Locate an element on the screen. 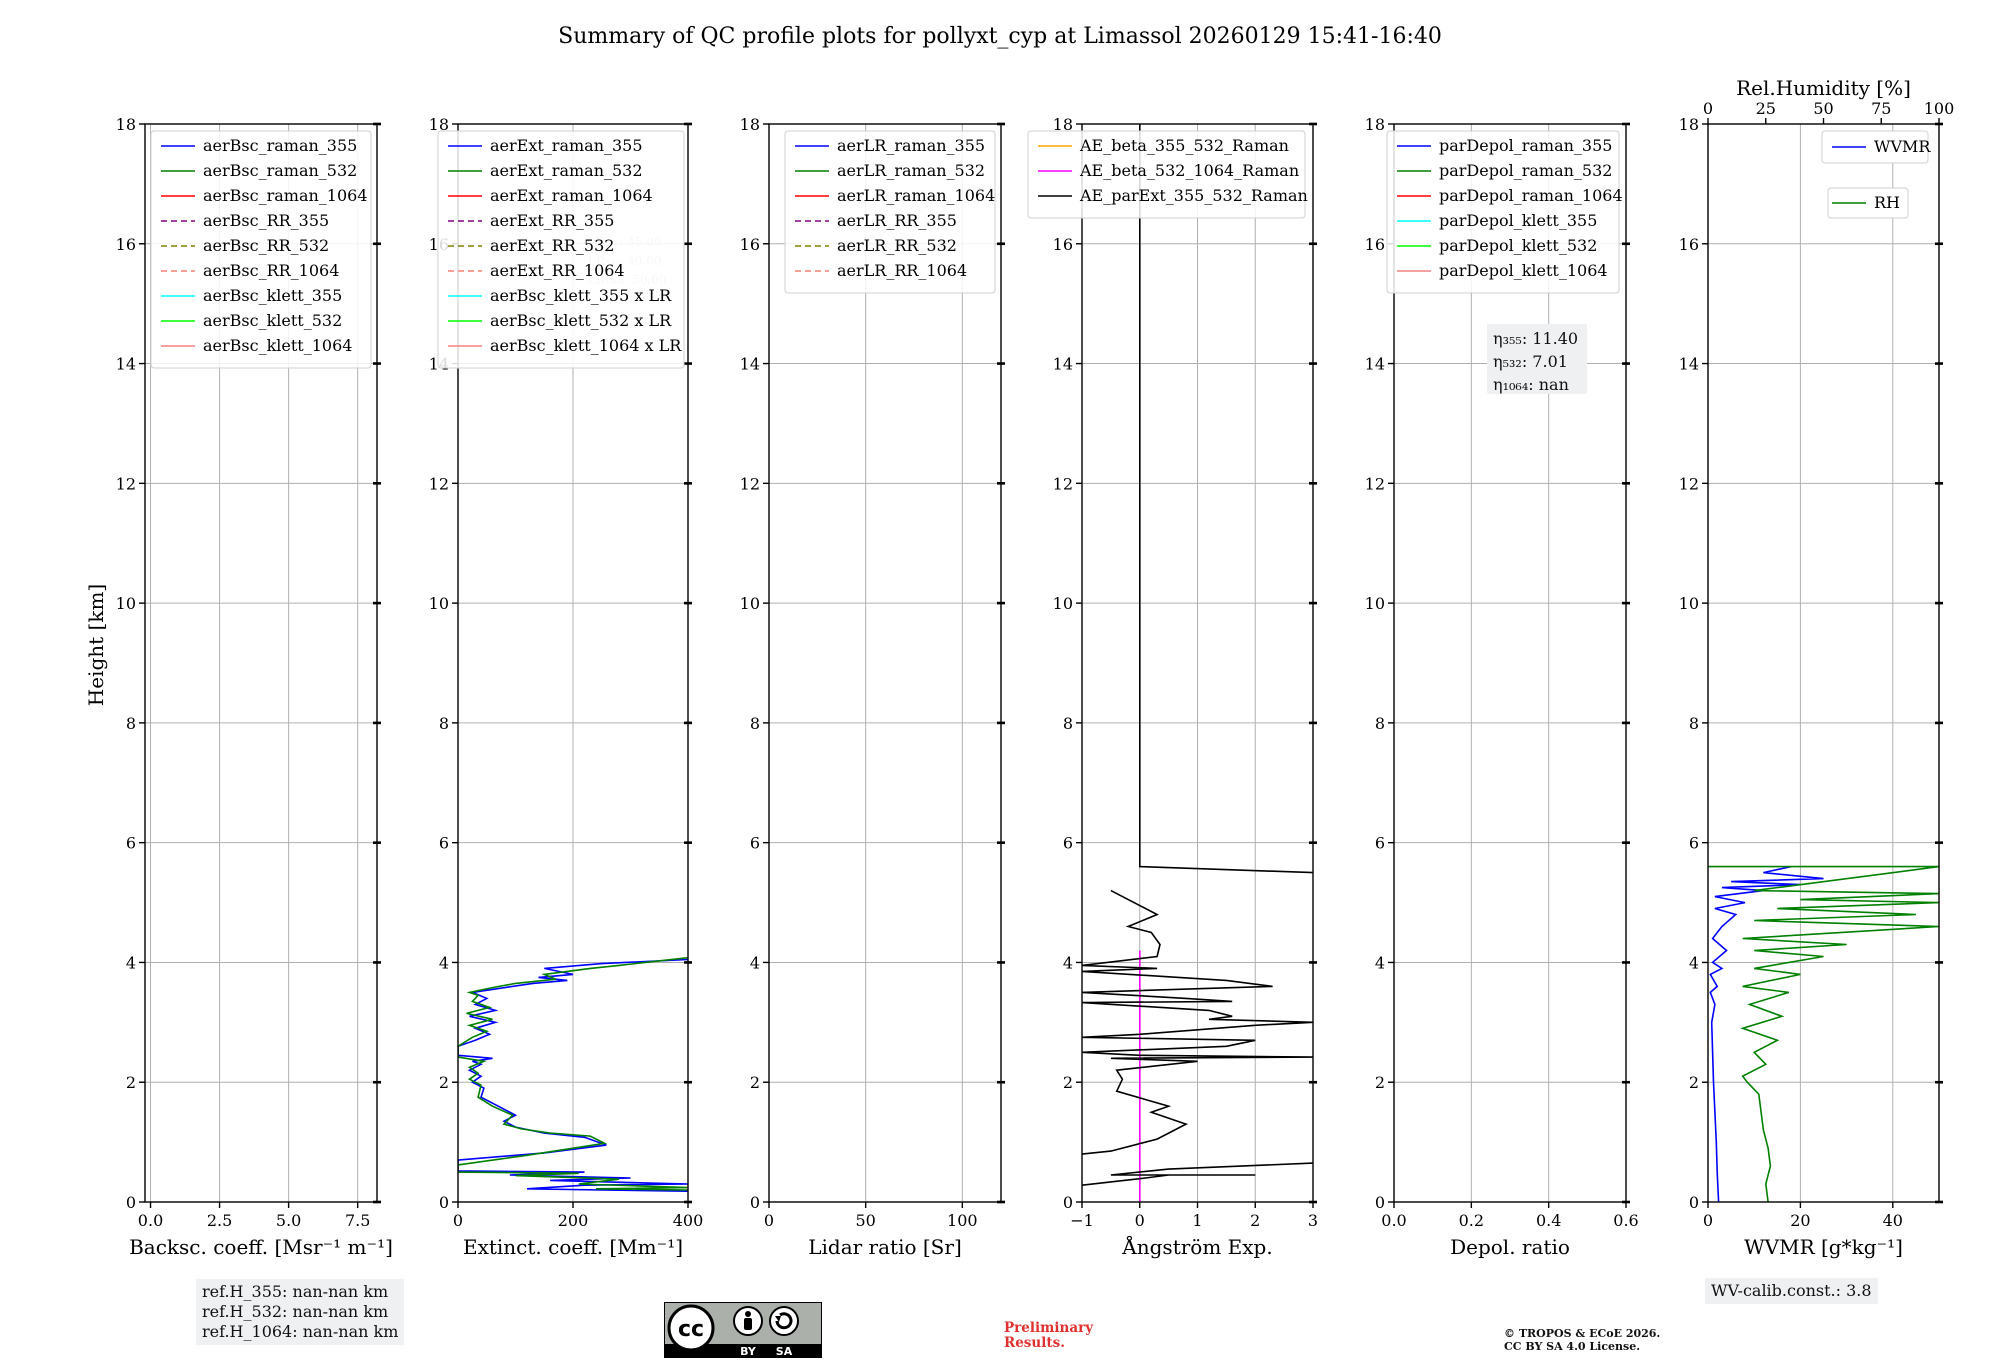  preliminary-line-1: Preliminary is located at coordinates (1049, 1328).